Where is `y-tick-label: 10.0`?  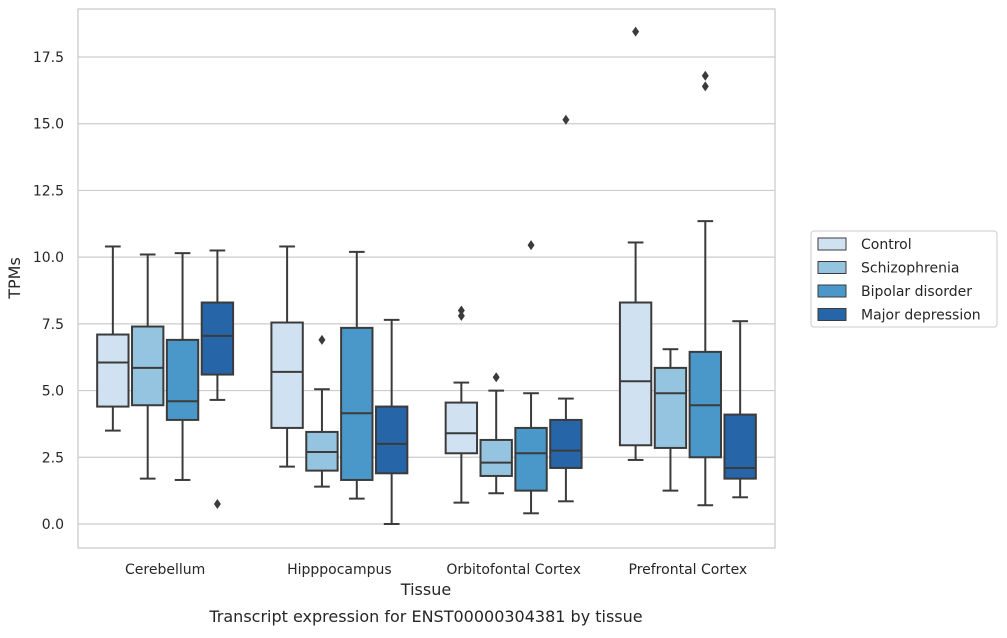
y-tick-label: 10.0 is located at coordinates (48, 258).